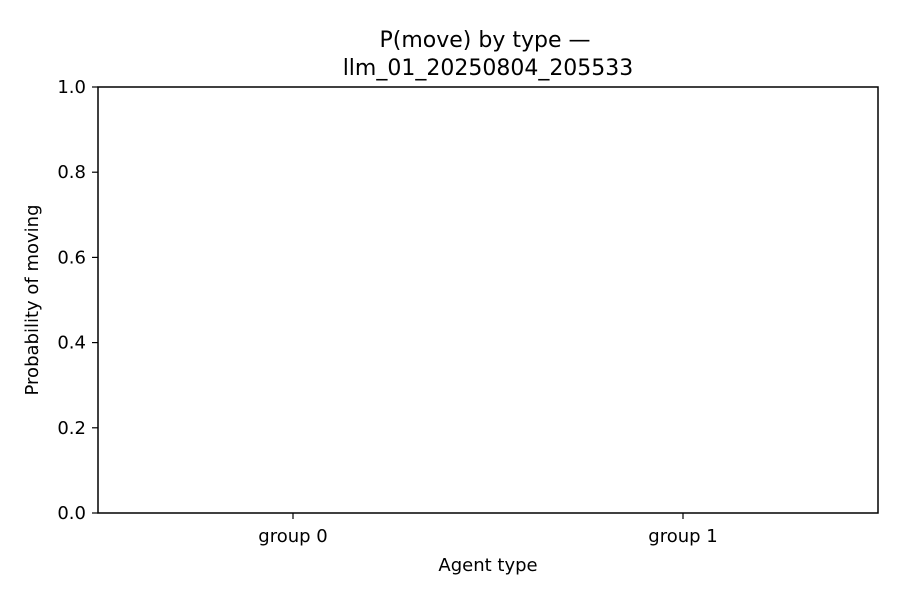 The width and height of the screenshot is (900, 600). Describe the element at coordinates (32, 300) in the screenshot. I see `y-axis-label: Probability of moving` at that location.